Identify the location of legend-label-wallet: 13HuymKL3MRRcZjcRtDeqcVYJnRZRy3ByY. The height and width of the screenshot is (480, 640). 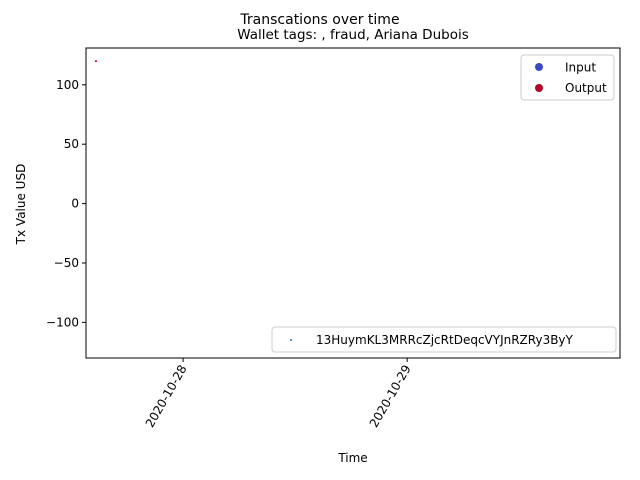
(445, 340).